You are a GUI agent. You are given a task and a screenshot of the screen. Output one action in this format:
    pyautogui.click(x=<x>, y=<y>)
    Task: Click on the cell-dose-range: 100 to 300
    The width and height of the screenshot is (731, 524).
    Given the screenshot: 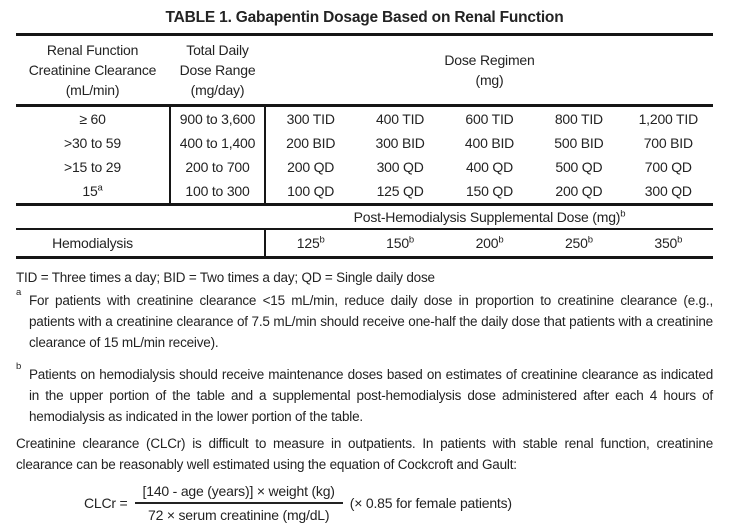 What is the action you would take?
    pyautogui.click(x=217, y=191)
    